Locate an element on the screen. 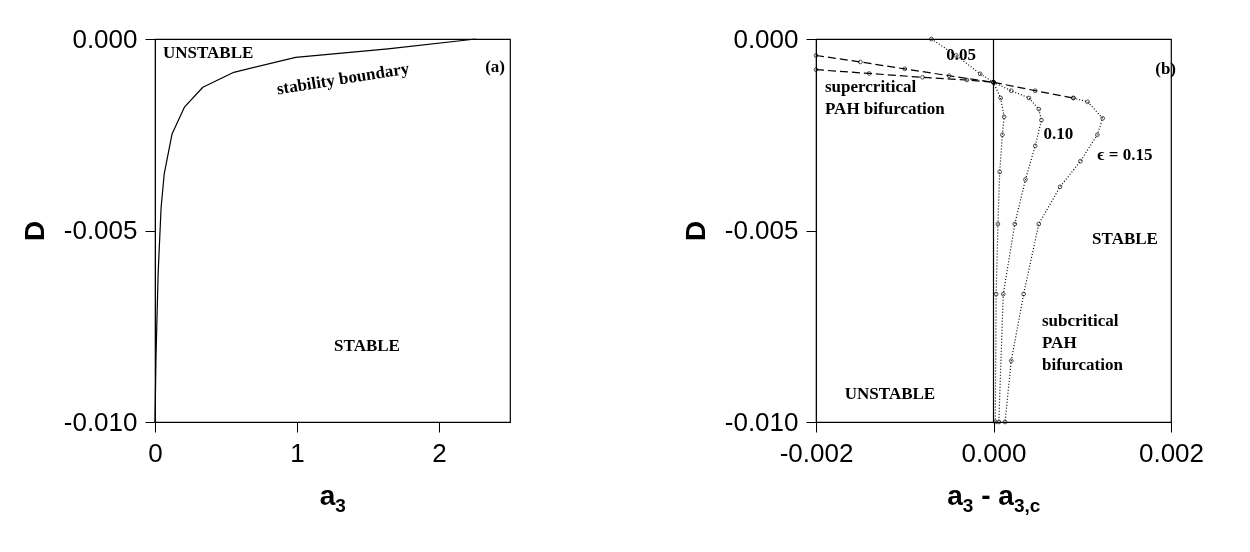 This screenshot has height=552, width=1250. annotation: stability boundary is located at coordinates (343, 78).